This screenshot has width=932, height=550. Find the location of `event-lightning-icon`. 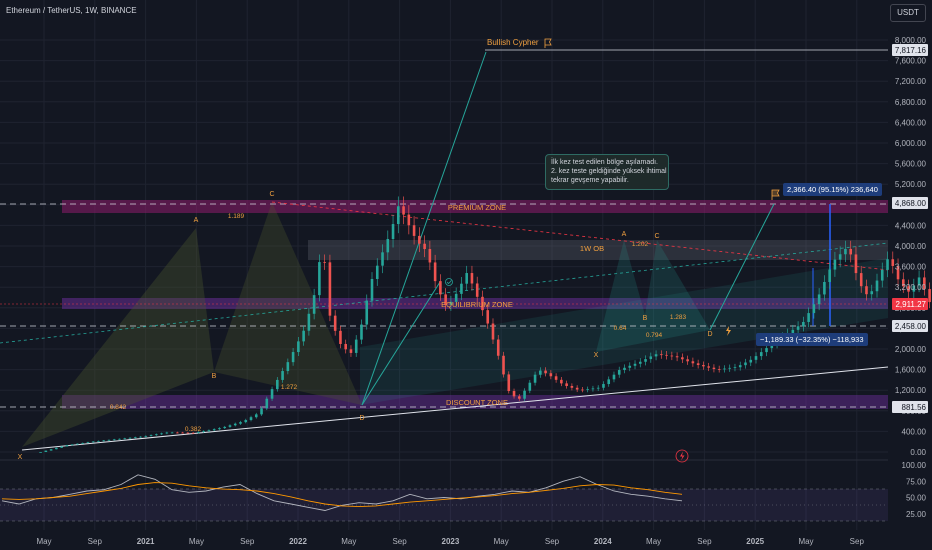

event-lightning-icon is located at coordinates (682, 456).